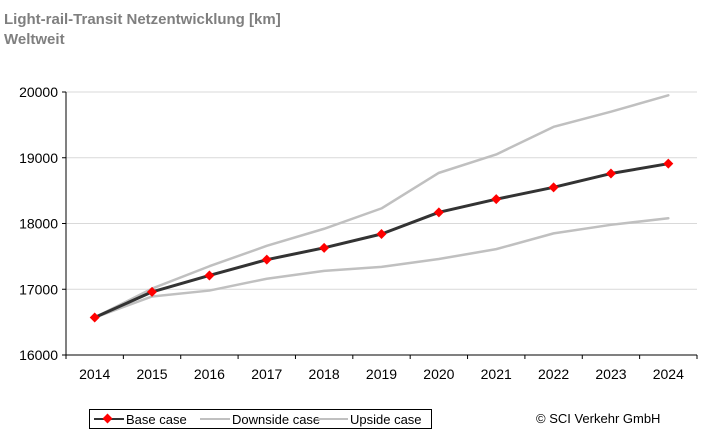 This screenshot has height=446, width=718. I want to click on y-tick-label: 16000, so click(38, 355).